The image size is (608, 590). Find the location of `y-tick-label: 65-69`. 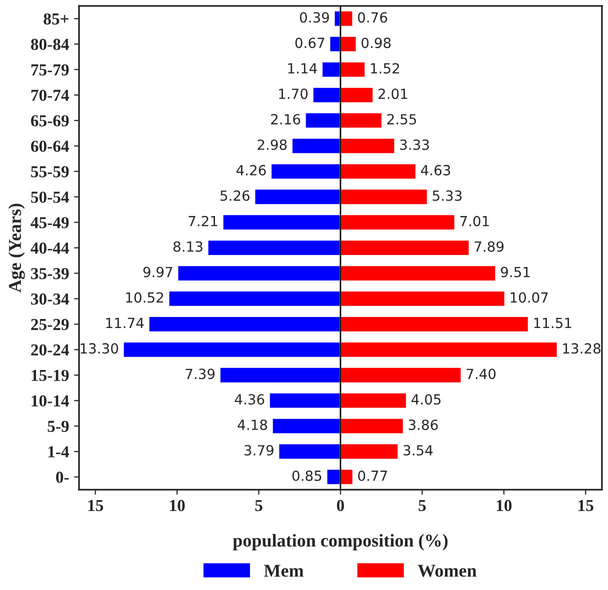

y-tick-label: 65-69 is located at coordinates (50, 120).